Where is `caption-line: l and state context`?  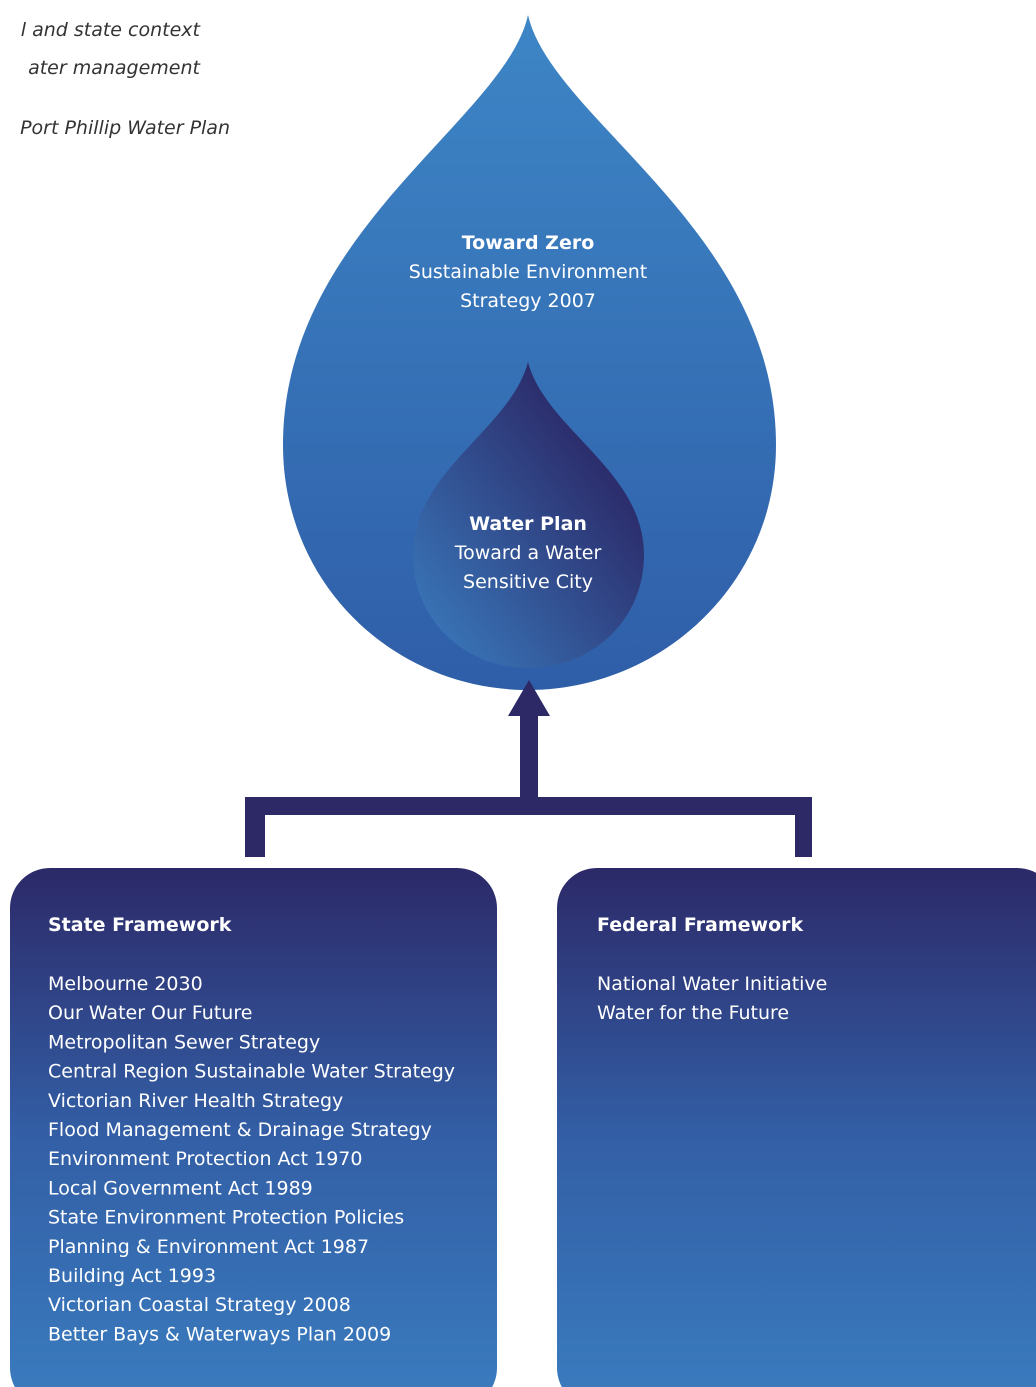 caption-line: l and state context is located at coordinates (111, 30).